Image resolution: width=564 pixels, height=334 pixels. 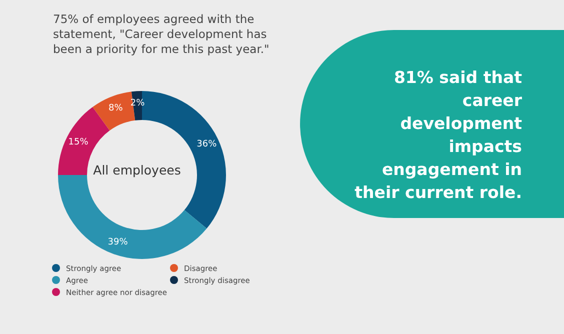 I want to click on donut-slice, so click(x=84, y=141).